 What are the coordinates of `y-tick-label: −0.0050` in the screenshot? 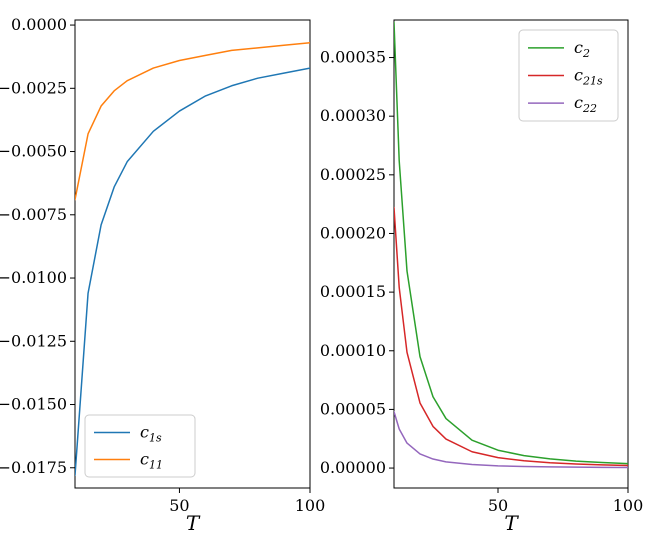 It's located at (33, 151).